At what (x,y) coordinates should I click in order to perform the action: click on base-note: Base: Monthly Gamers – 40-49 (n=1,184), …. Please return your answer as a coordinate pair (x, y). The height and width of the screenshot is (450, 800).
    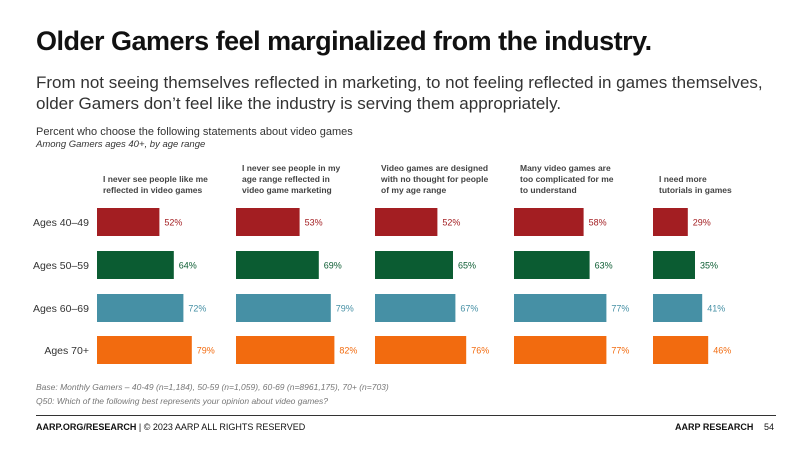
    Looking at the image, I should click on (212, 387).